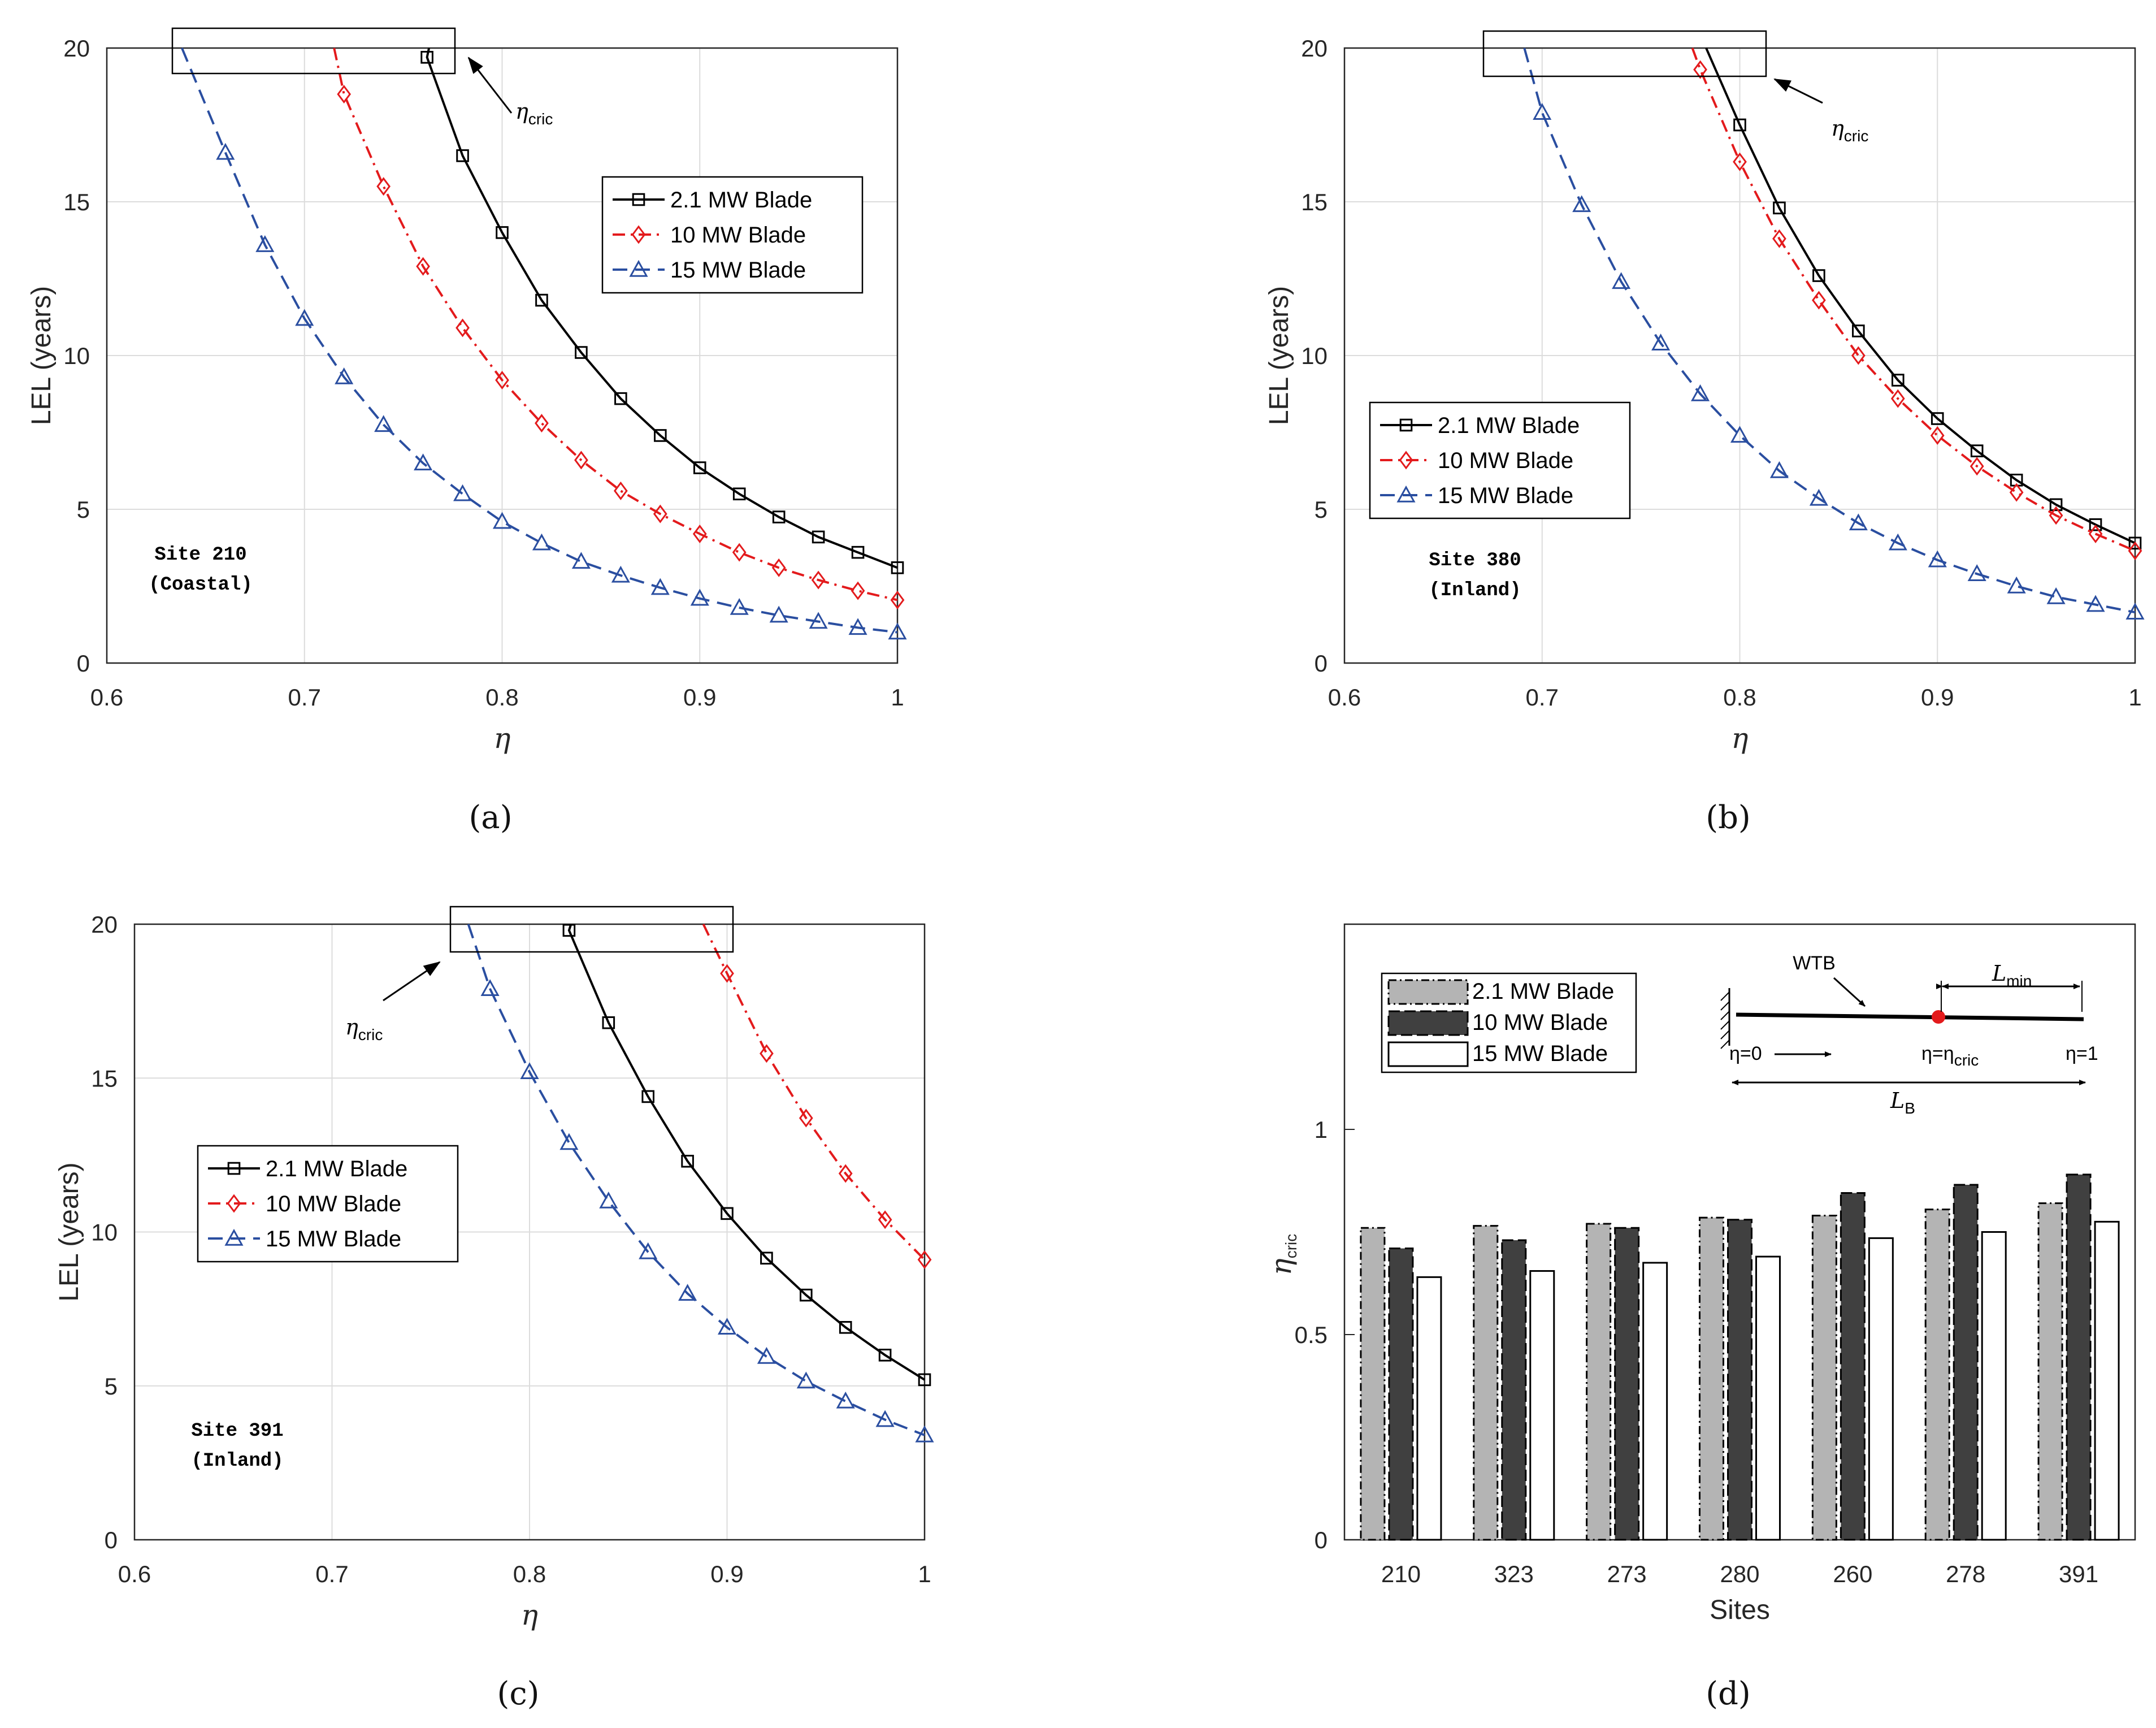 This screenshot has width=2156, height=1728. I want to click on panel-caption: (a), so click(490, 818).